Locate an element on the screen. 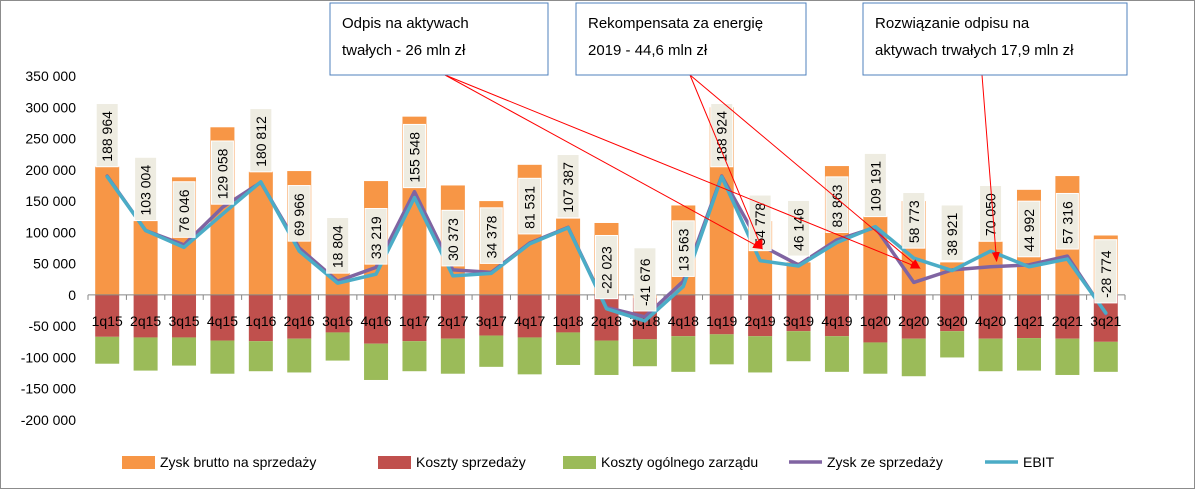 The width and height of the screenshot is (1195, 489). data-label-text: 13 563 is located at coordinates (683, 249).